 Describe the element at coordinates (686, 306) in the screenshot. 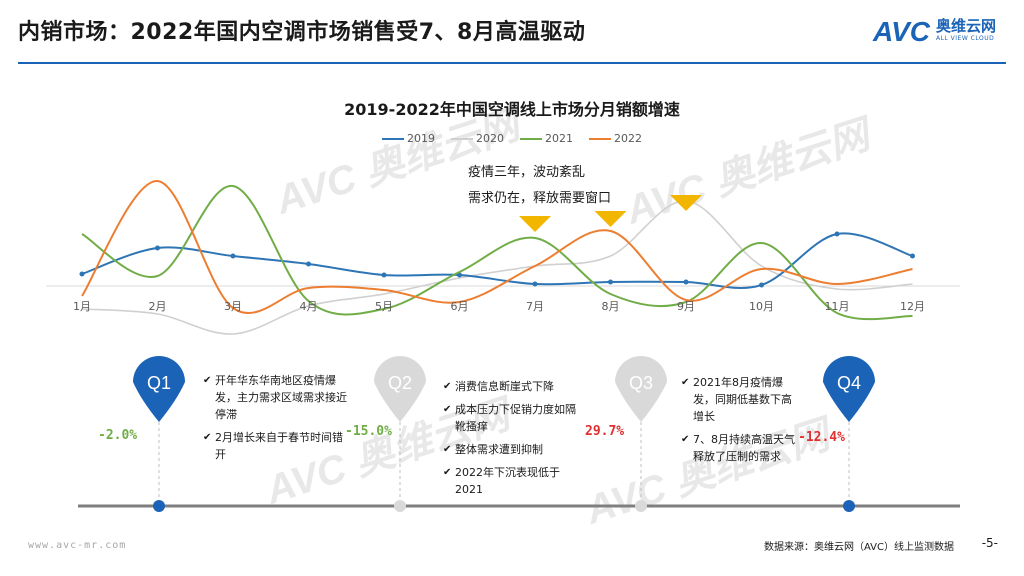

I see `x-tick-label: 9月` at that location.